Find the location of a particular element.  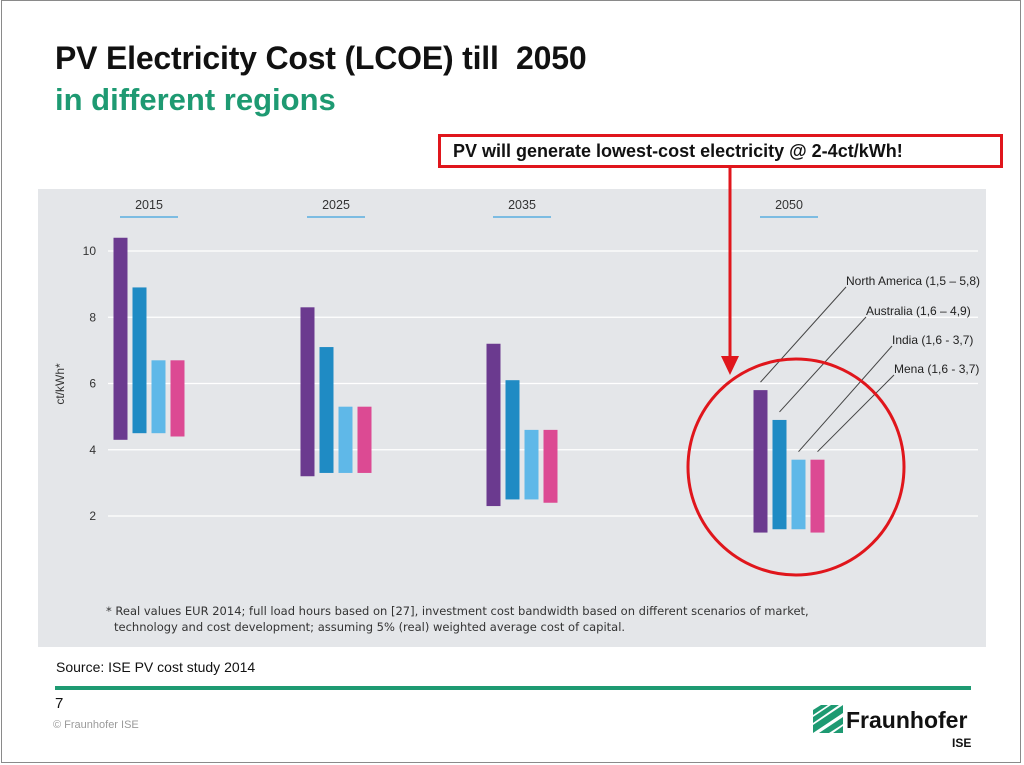

legend-label: North America (1,5 – 5,8) is located at coordinates (913, 281).